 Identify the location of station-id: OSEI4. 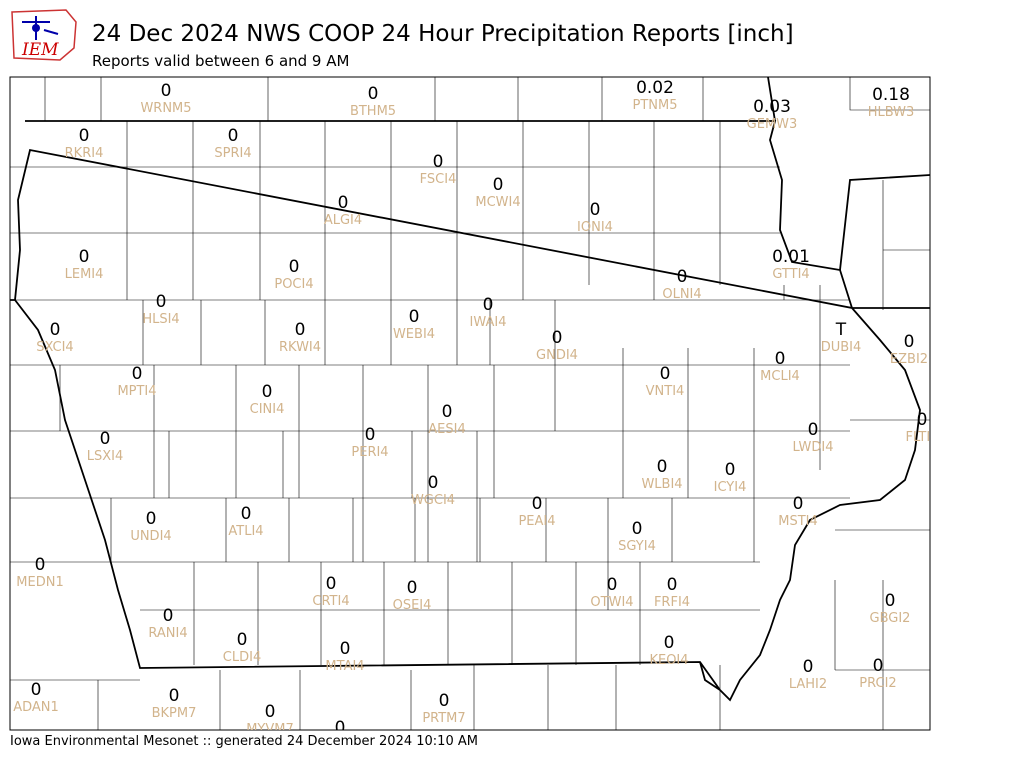
(412, 605).